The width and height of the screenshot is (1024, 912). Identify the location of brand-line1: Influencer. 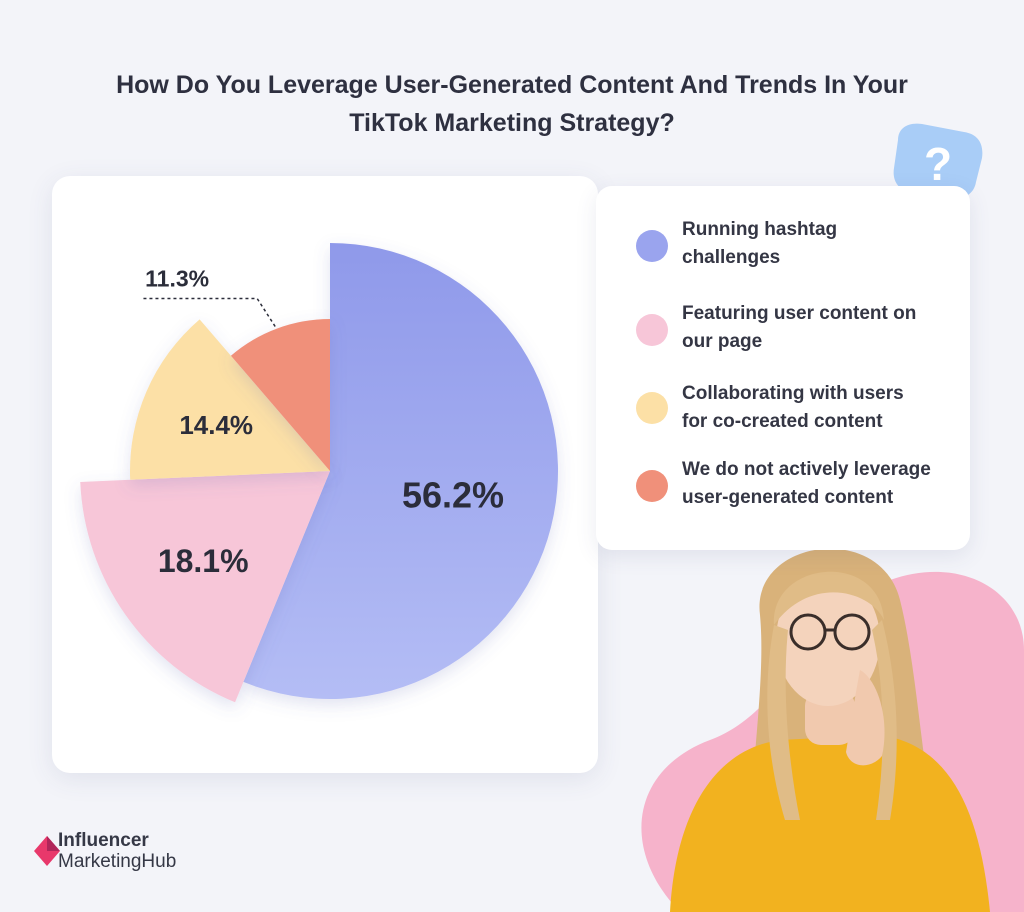
(103, 841).